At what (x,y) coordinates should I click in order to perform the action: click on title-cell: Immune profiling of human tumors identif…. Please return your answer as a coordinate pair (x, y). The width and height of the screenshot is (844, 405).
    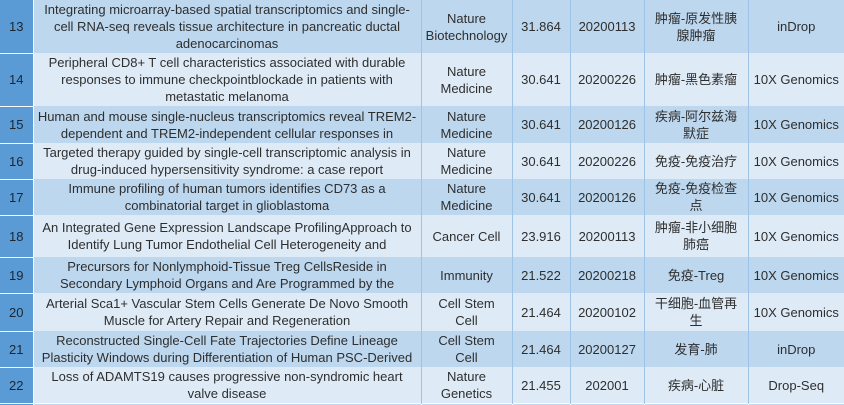
    Looking at the image, I should click on (227, 197).